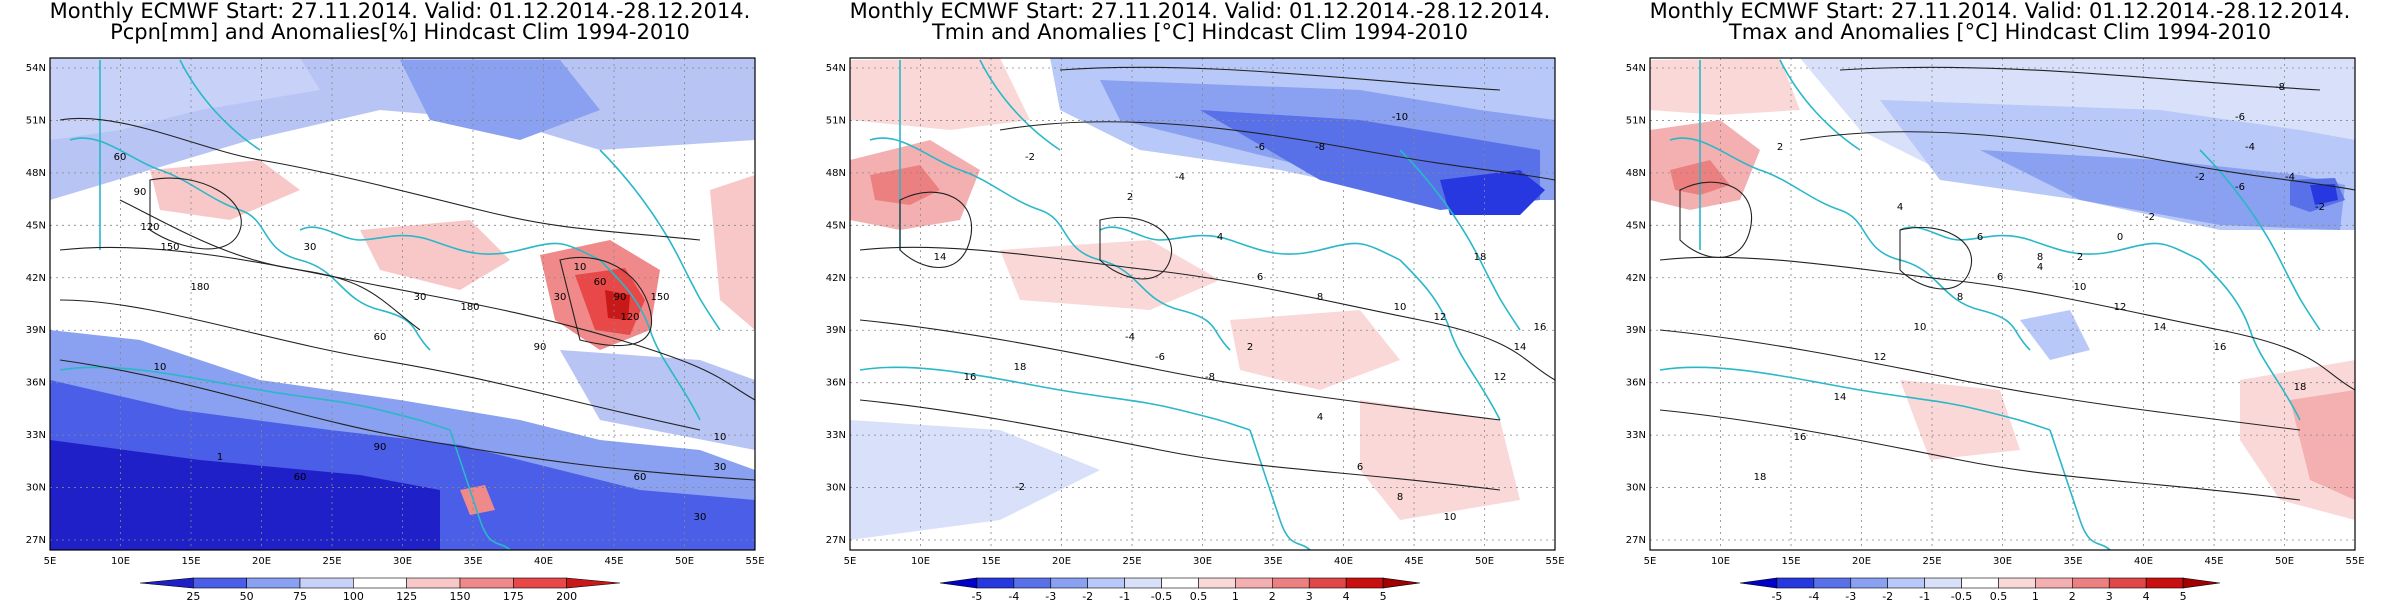  I want to click on colorbar-label: 5, so click(1383, 595).